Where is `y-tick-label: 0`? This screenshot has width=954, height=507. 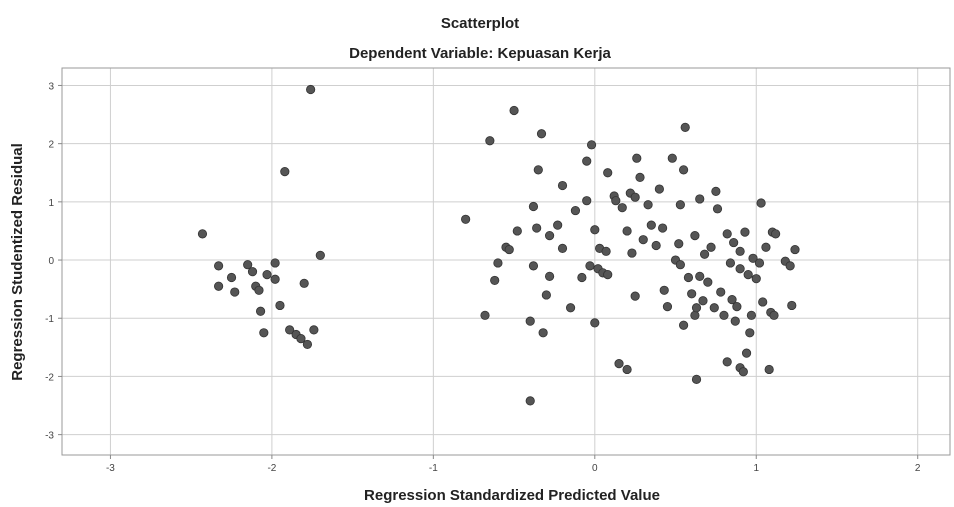 y-tick-label: 0 is located at coordinates (51, 261).